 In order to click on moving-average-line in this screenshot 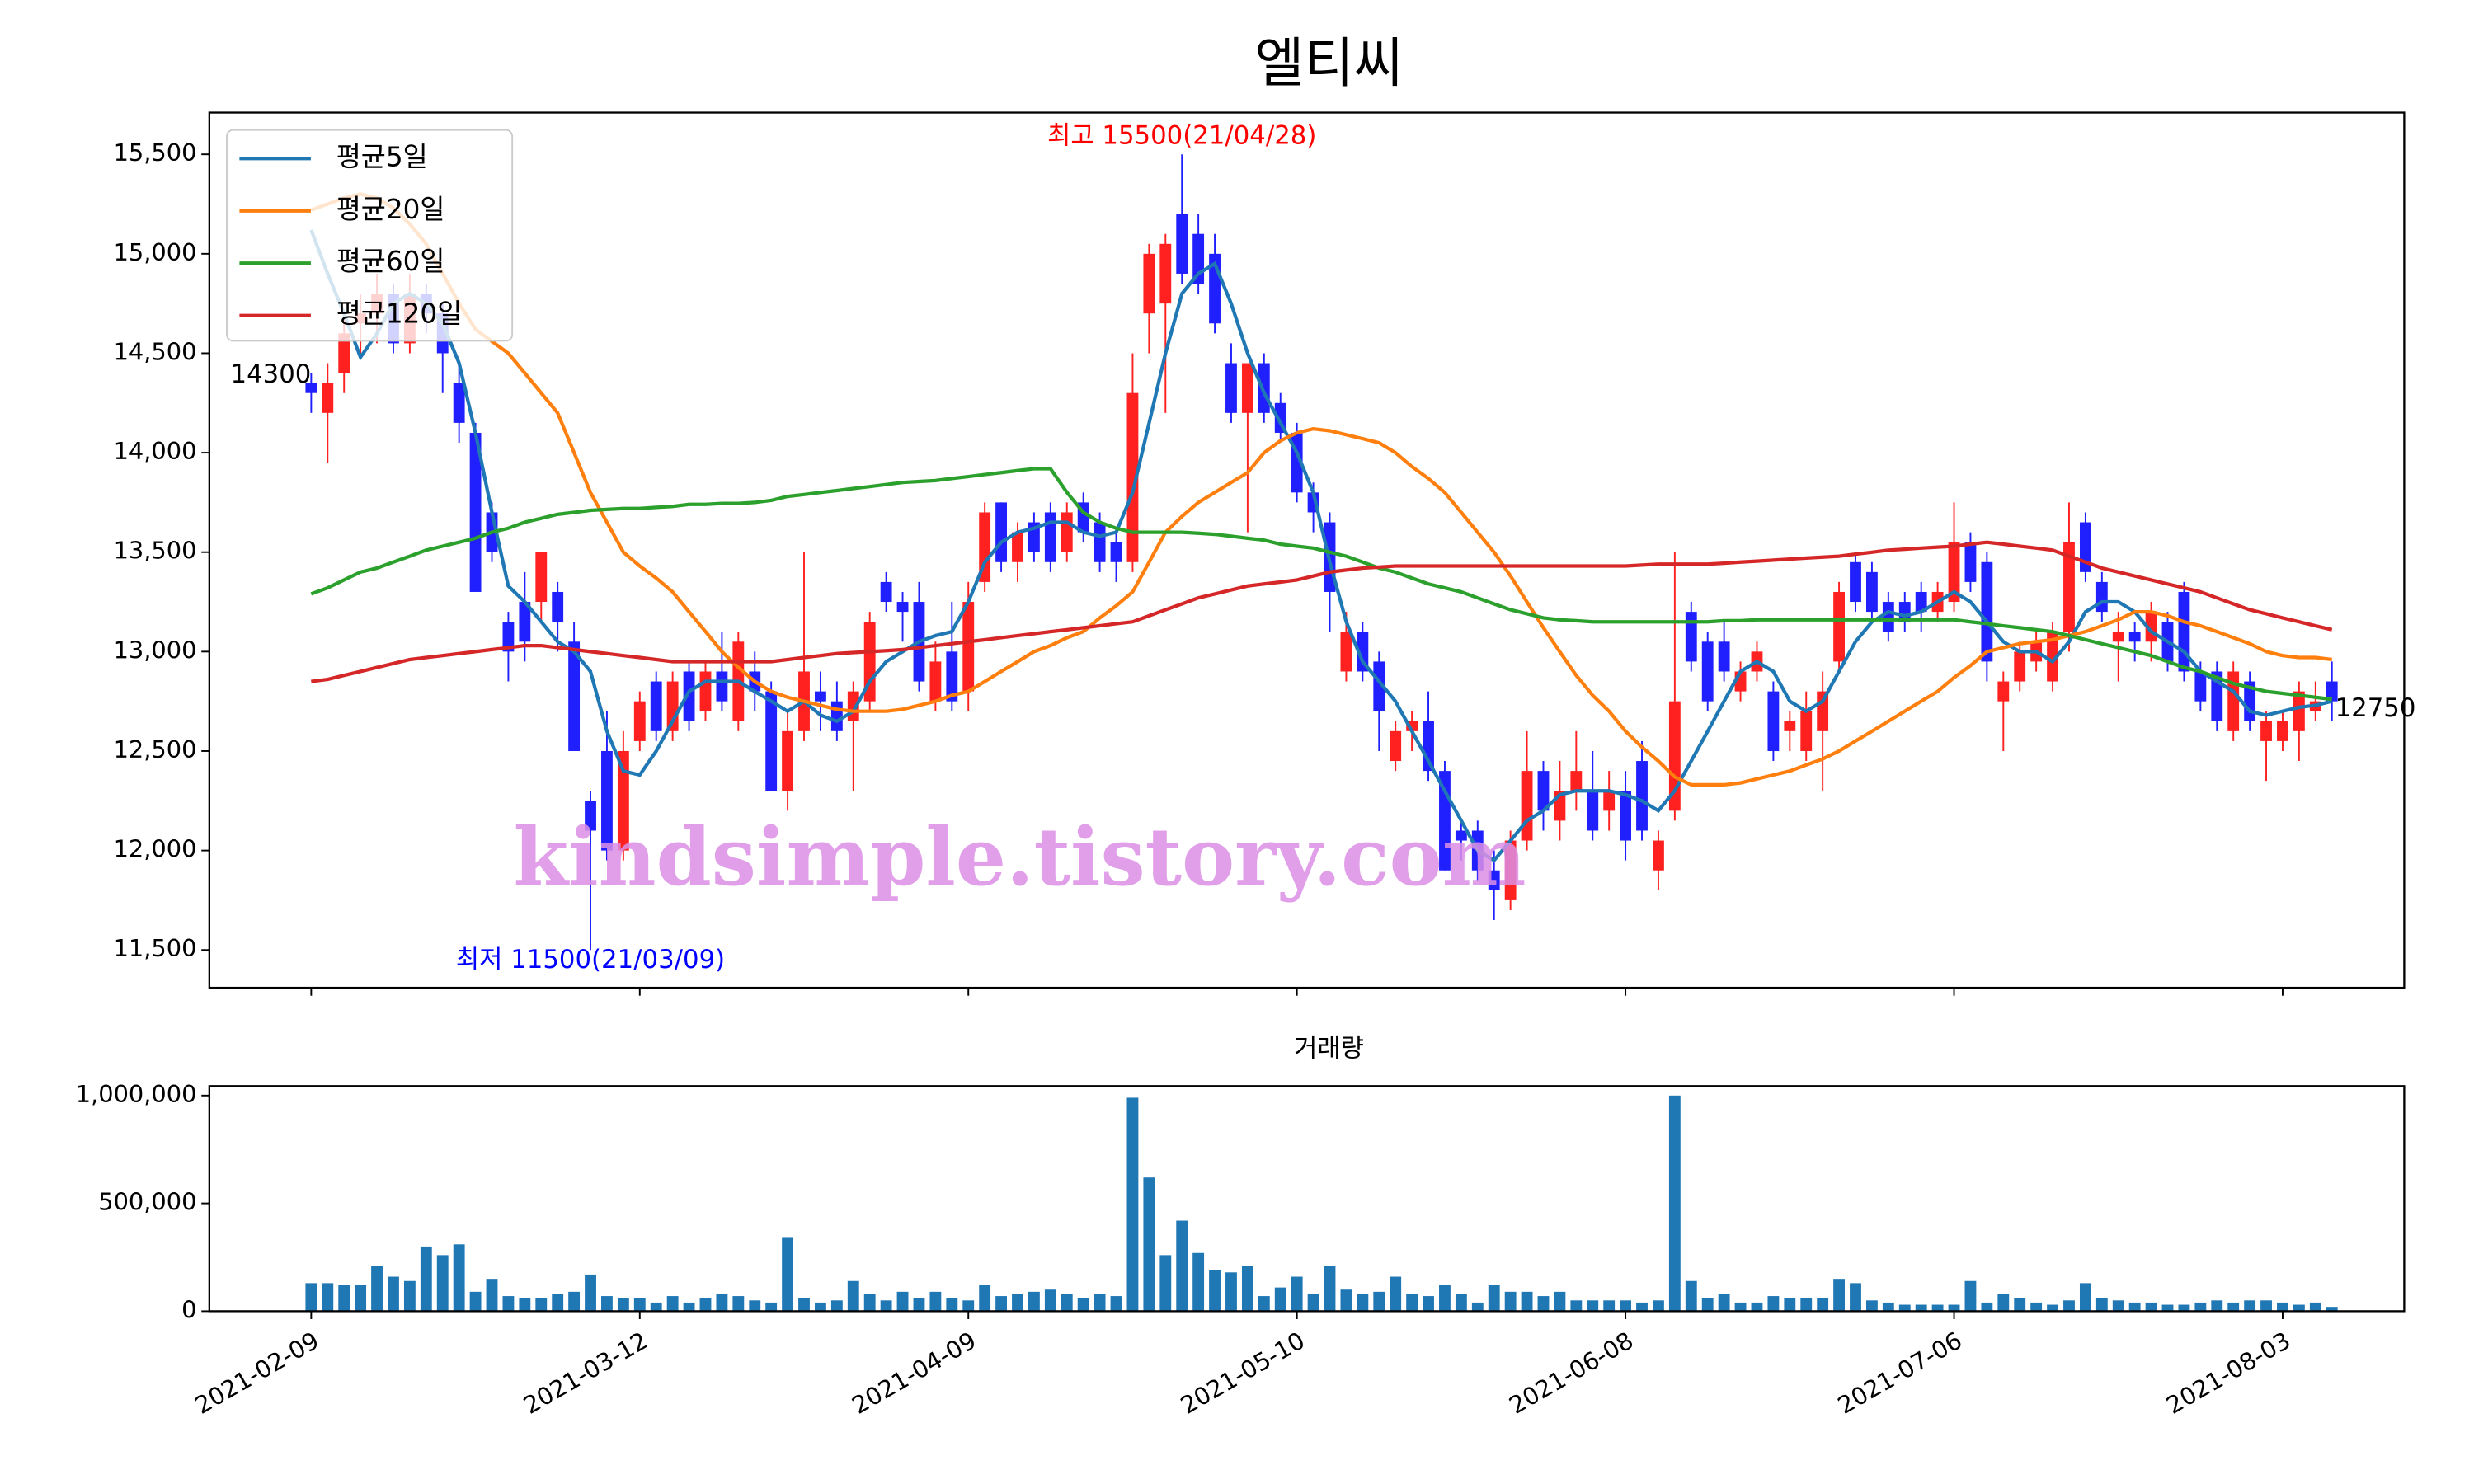, I will do `click(1322, 611)`.